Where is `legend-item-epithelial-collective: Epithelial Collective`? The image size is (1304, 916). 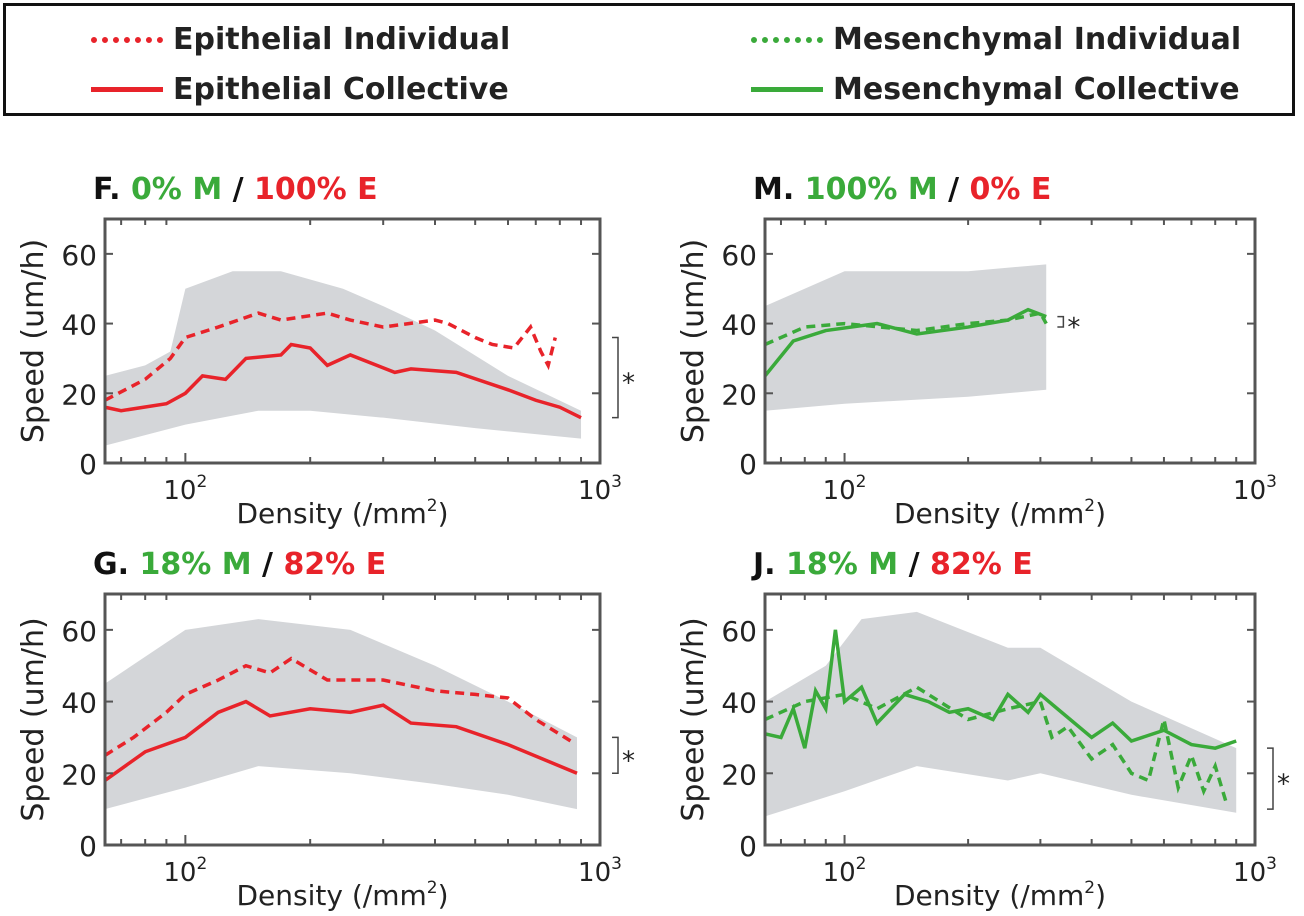
legend-item-epithelial-collective: Epithelial Collective is located at coordinates (300, 89).